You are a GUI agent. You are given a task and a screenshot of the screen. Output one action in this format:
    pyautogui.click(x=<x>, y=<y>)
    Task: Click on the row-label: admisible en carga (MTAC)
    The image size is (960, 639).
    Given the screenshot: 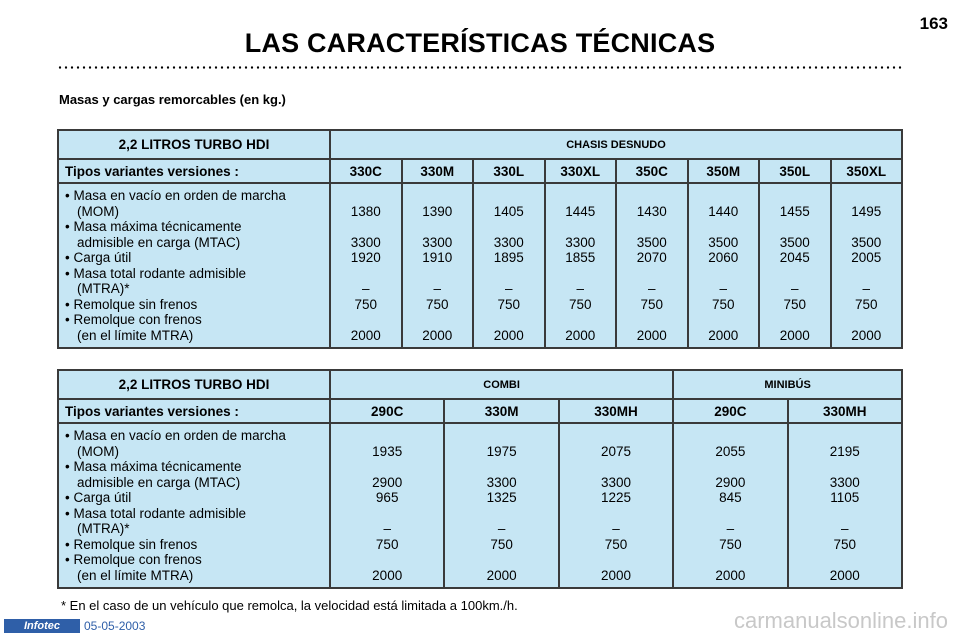 What is the action you would take?
    pyautogui.click(x=159, y=482)
    